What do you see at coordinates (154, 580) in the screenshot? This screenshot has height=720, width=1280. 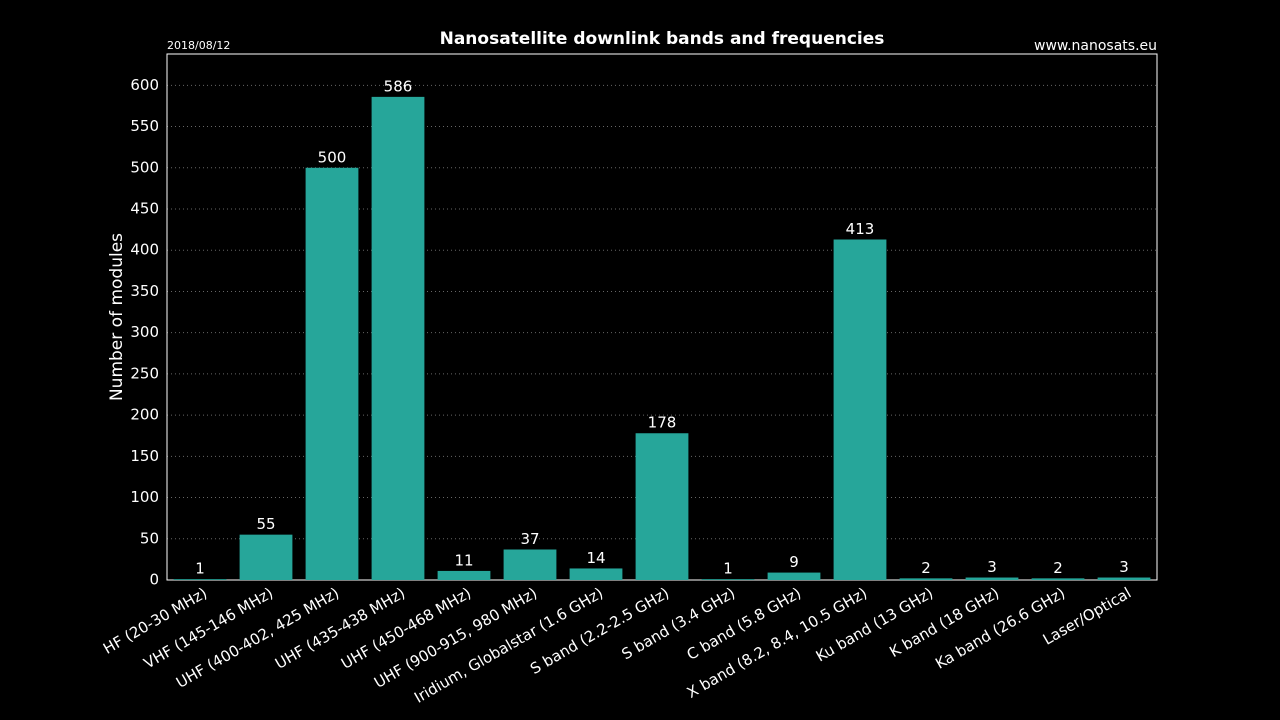 I see `y-tick-label: 0` at bounding box center [154, 580].